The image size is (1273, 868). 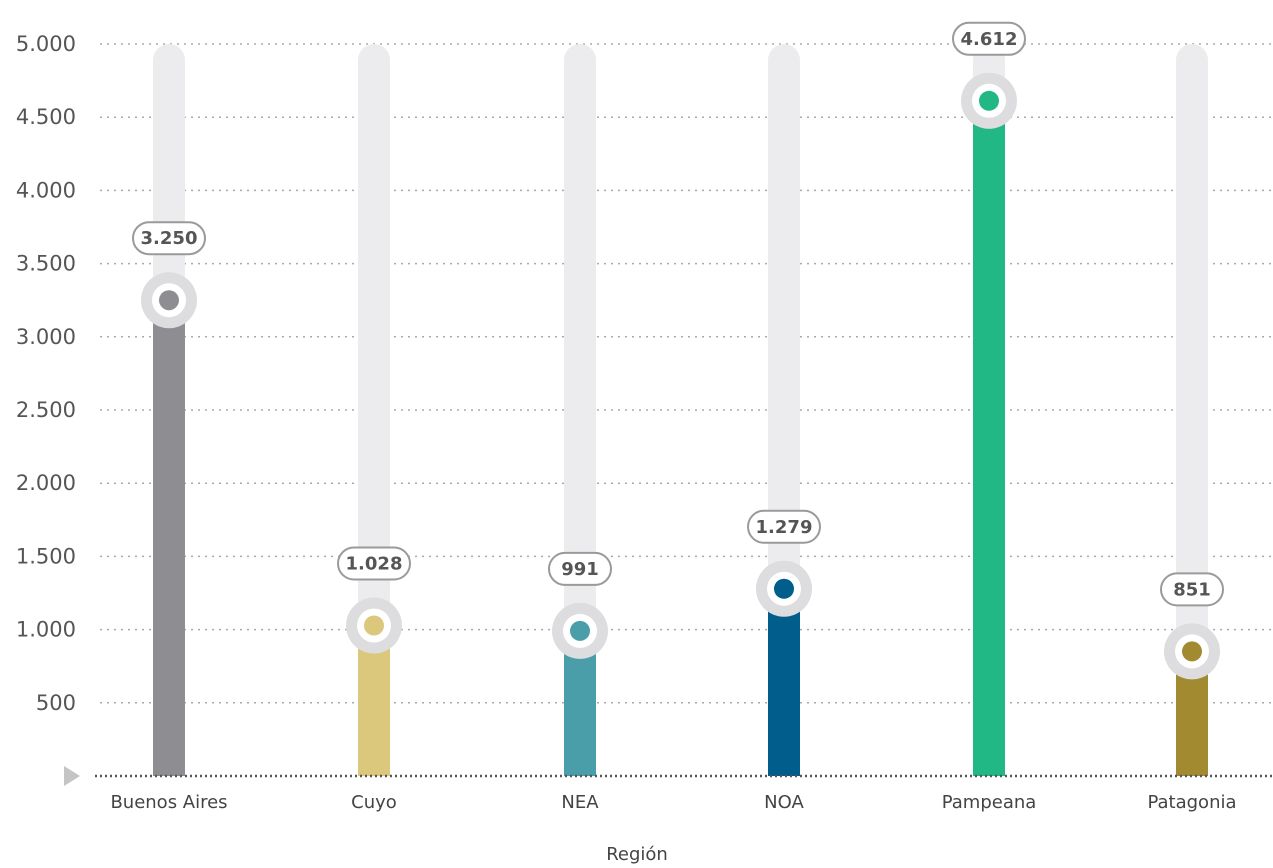 I want to click on value-label: 3.250, so click(x=169, y=238).